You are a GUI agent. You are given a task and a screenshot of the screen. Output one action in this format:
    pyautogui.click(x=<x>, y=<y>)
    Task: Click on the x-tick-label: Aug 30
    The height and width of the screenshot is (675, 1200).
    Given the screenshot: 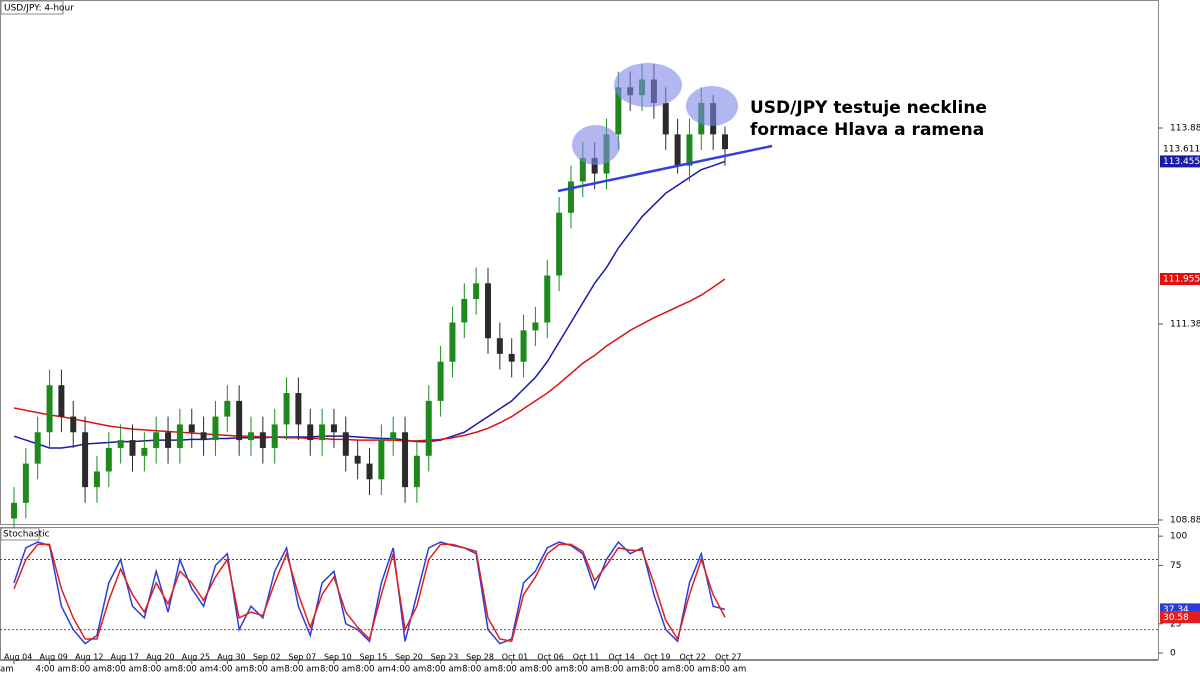 What is the action you would take?
    pyautogui.click(x=231, y=657)
    